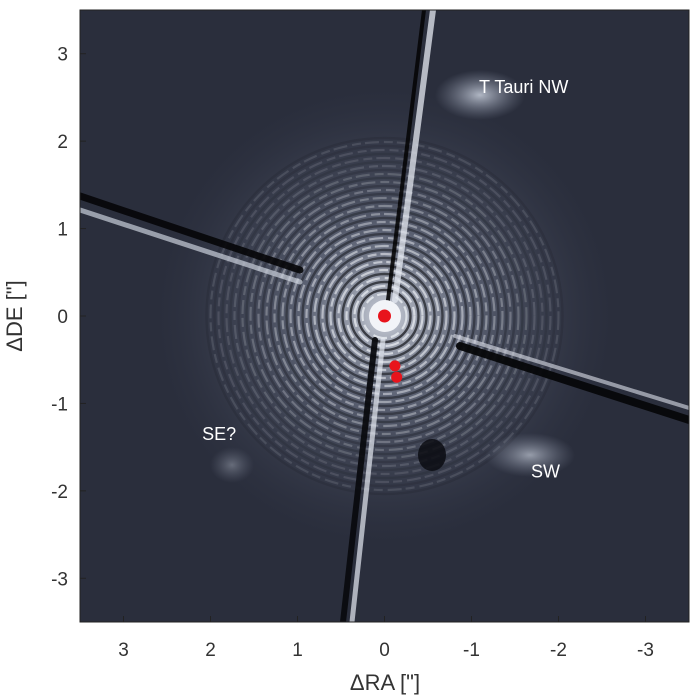 This screenshot has width=690, height=697. What do you see at coordinates (62, 55) in the screenshot?
I see `y-tick-label: 3` at bounding box center [62, 55].